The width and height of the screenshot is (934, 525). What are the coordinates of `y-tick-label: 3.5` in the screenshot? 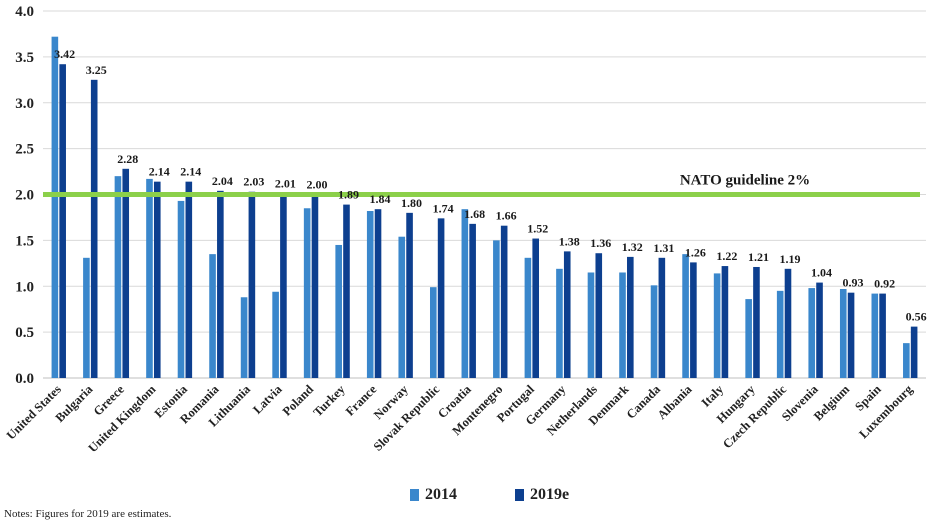 It's located at (24, 58).